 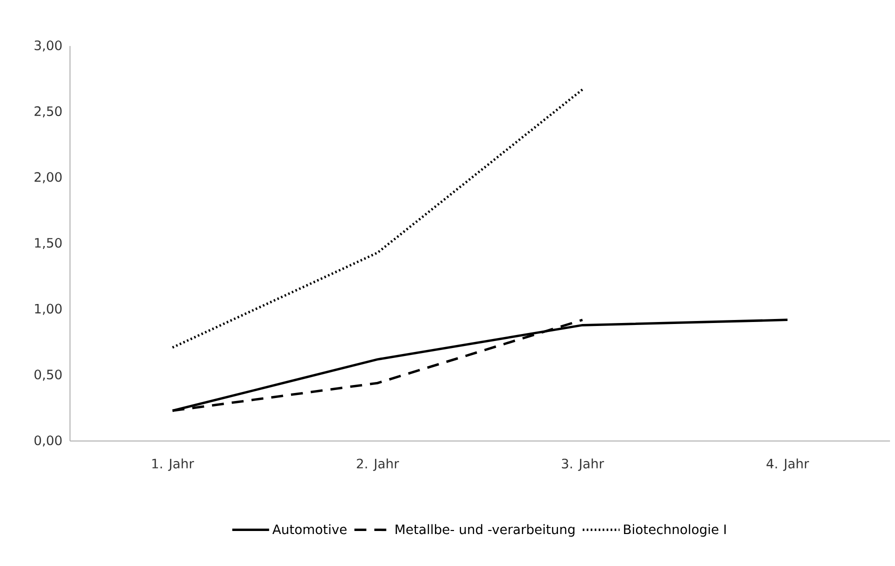 What do you see at coordinates (378, 464) in the screenshot?
I see `x-tick-label: 2. Jahr` at bounding box center [378, 464].